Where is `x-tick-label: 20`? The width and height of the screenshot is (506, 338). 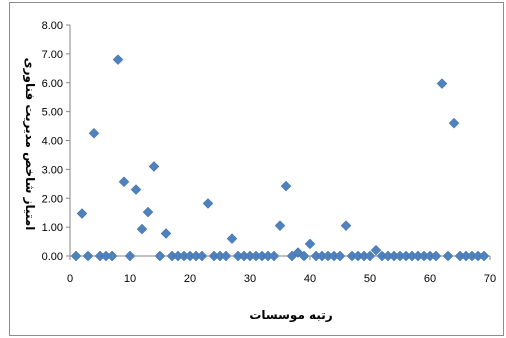
x-tick-label: 20 is located at coordinates (190, 279).